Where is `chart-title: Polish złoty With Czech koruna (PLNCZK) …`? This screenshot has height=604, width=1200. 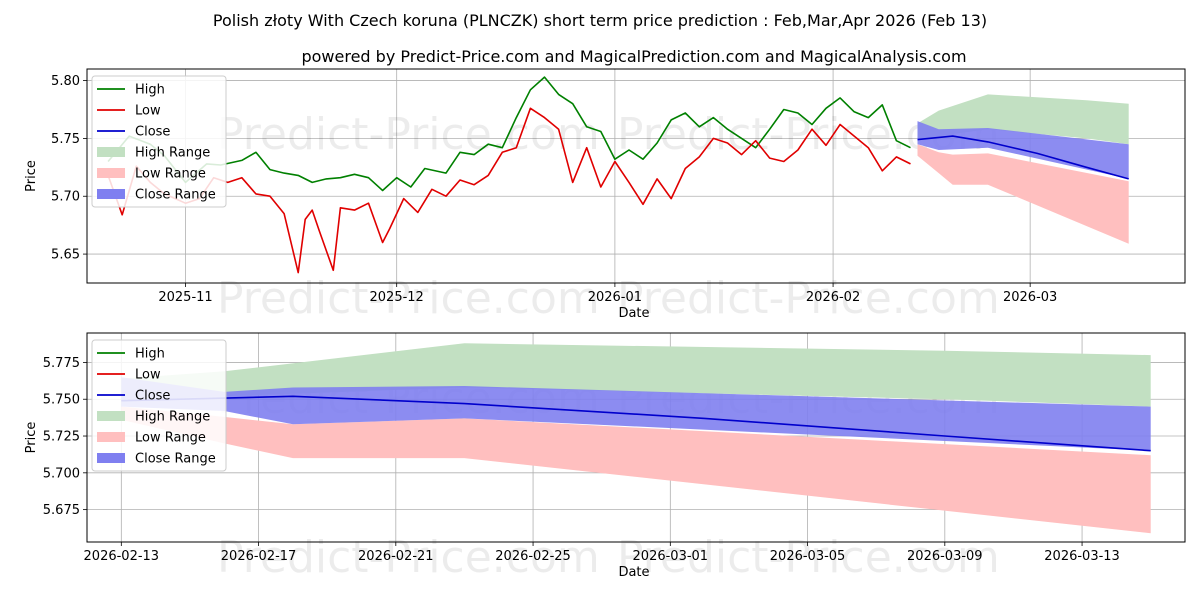 chart-title: Polish złoty With Czech koruna (PLNCZK) … is located at coordinates (600, 20).